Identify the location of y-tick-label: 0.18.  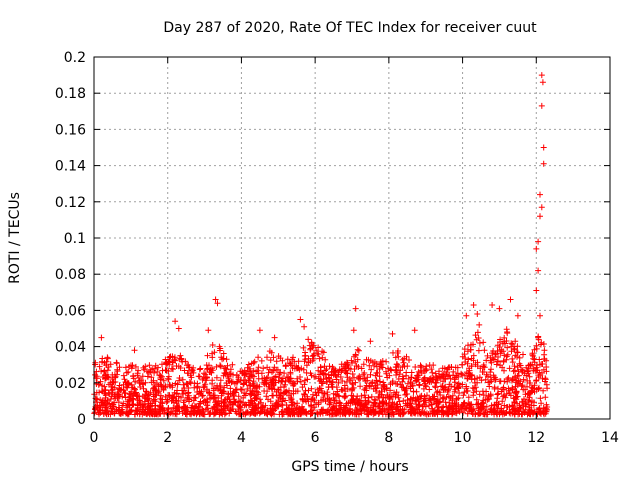
(70, 94).